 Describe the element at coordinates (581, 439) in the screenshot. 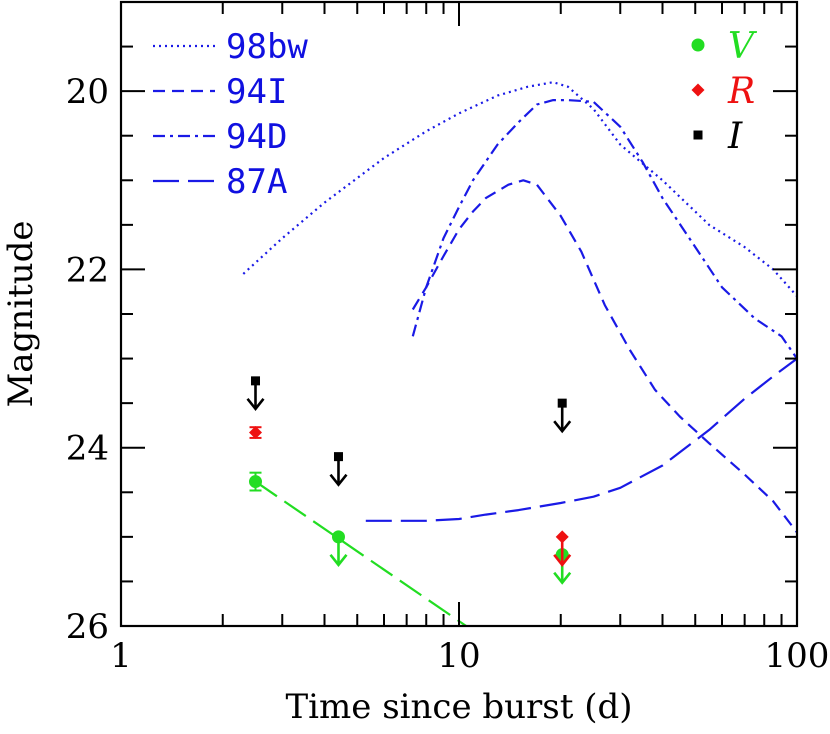

I see `template-curve-87A` at that location.